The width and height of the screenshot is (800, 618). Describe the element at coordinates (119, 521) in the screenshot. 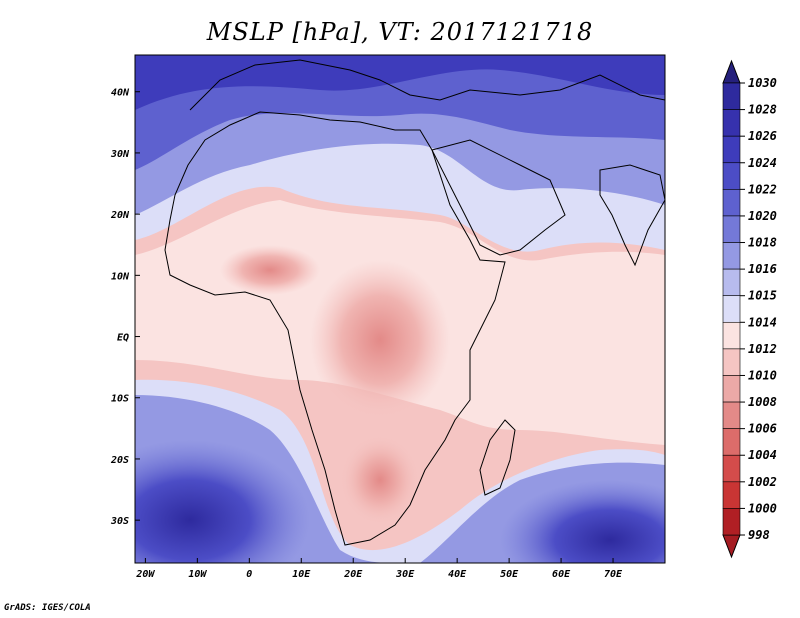

I see `lat-tick-label: 30S` at that location.